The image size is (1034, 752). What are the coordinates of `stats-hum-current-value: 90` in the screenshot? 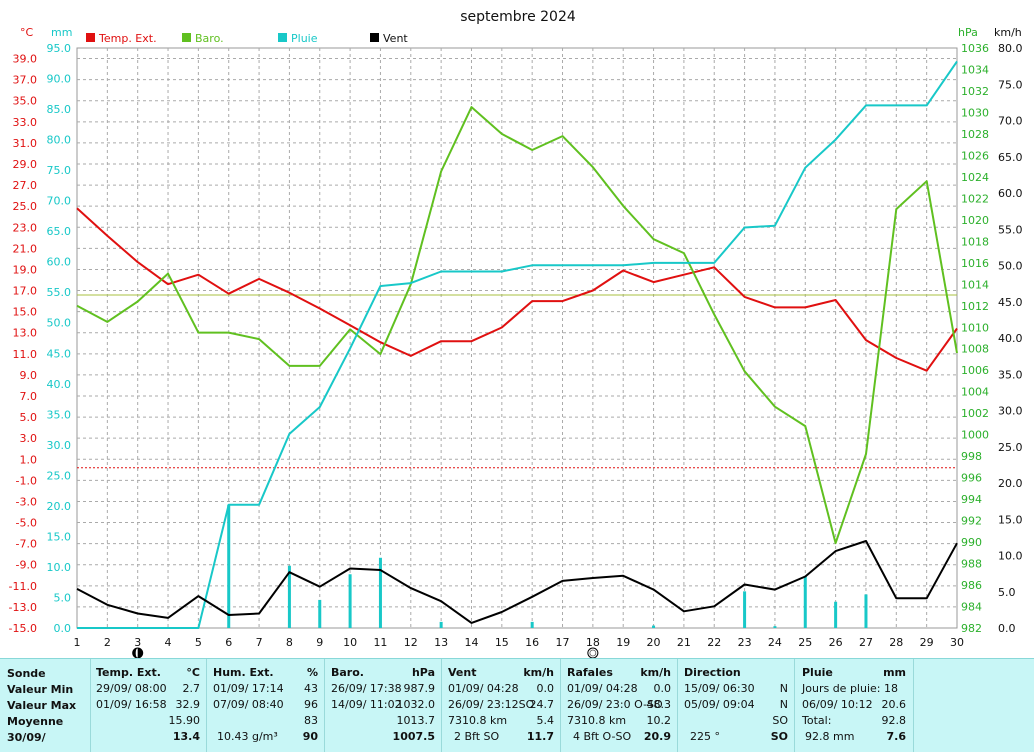 It's located at (310, 736).